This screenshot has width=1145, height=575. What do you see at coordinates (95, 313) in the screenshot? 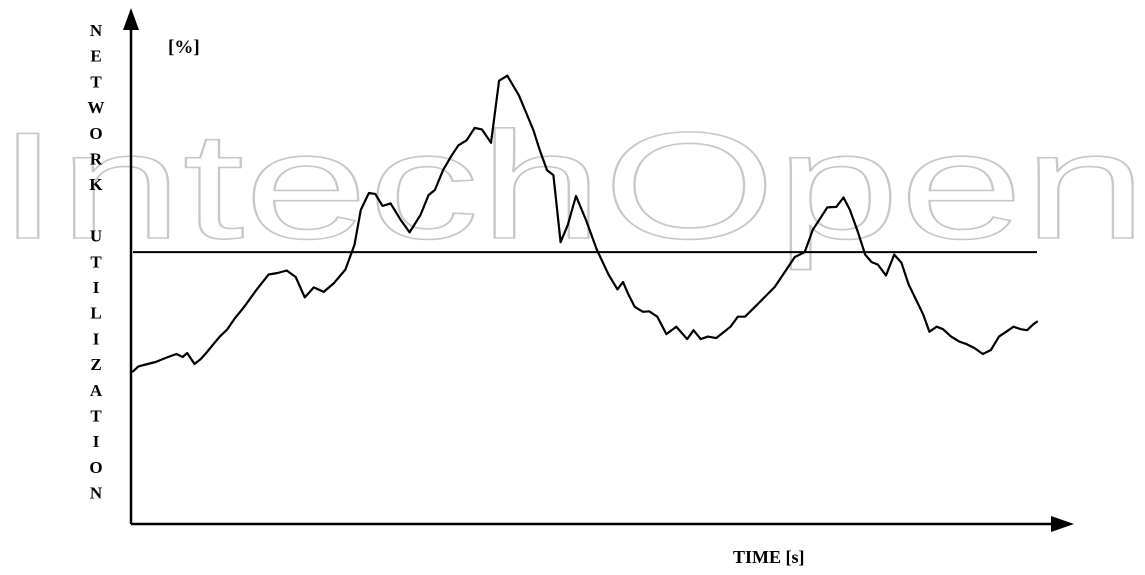
I see `y-axis-label-letter: L` at bounding box center [95, 313].